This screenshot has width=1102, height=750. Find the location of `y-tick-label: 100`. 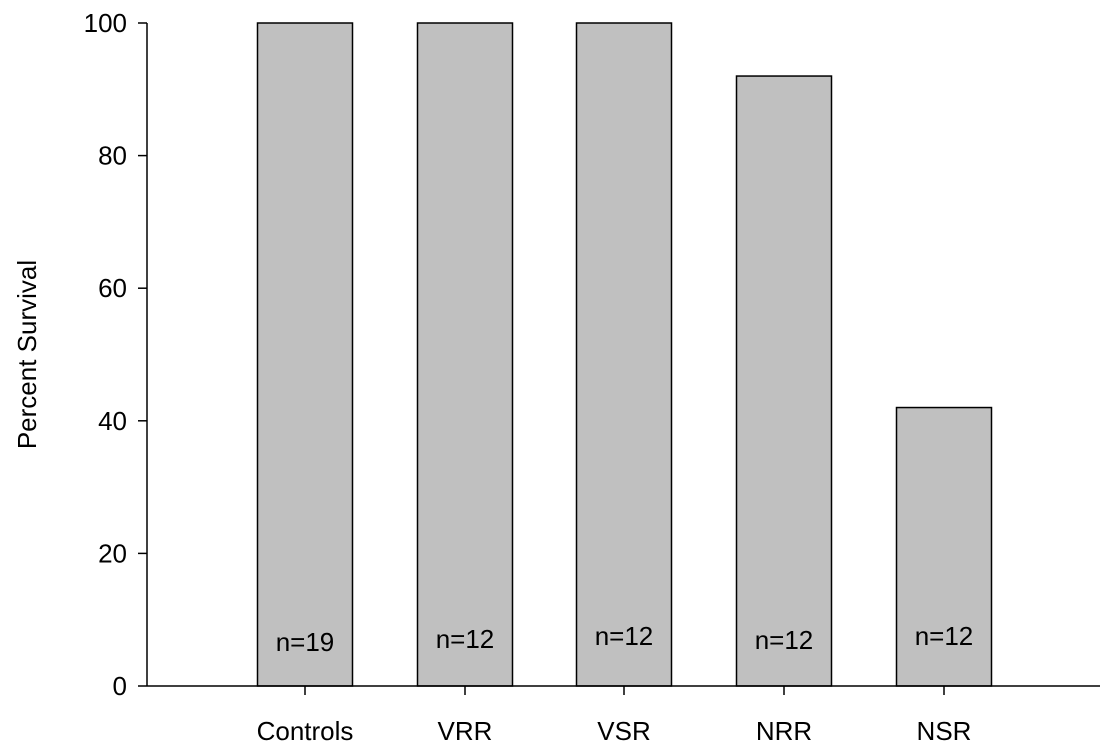

y-tick-label: 100 is located at coordinates (105, 23).